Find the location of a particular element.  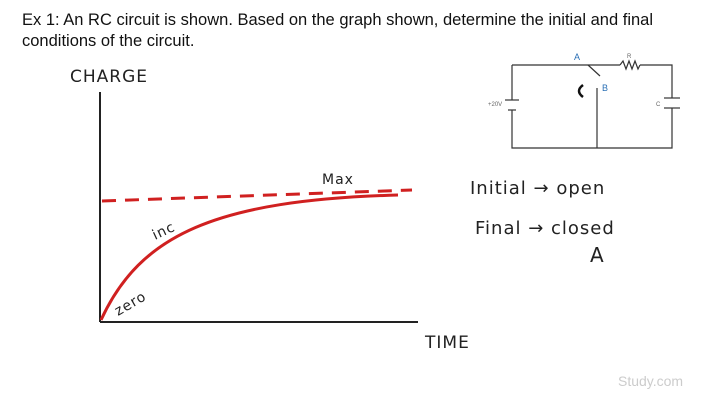

annotation: Max is located at coordinates (338, 180).